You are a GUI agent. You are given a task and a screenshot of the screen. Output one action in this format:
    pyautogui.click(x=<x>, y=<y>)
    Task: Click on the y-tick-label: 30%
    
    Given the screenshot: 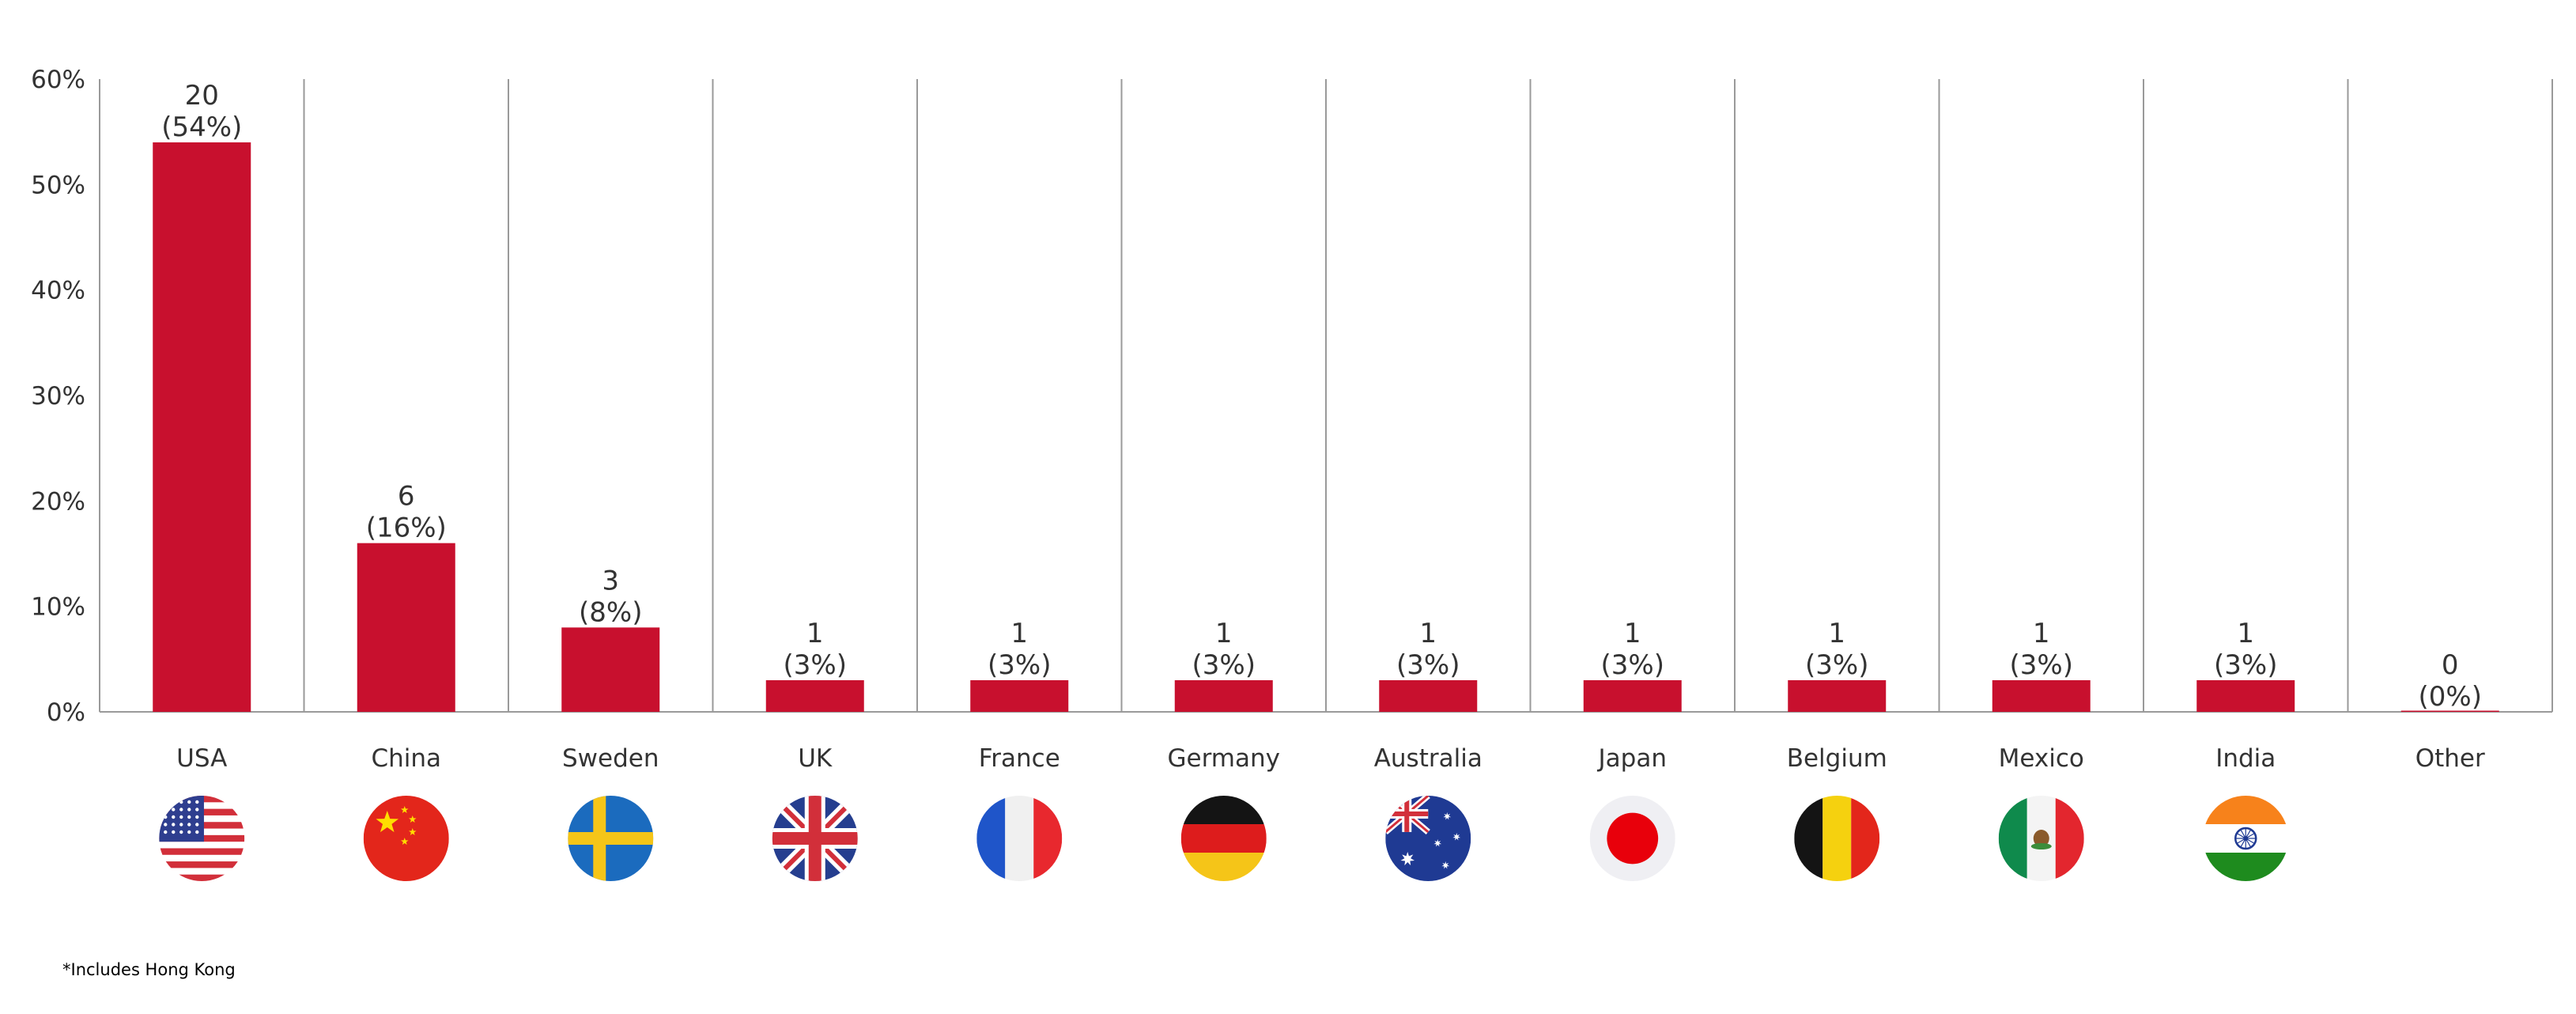 What is the action you would take?
    pyautogui.click(x=58, y=396)
    